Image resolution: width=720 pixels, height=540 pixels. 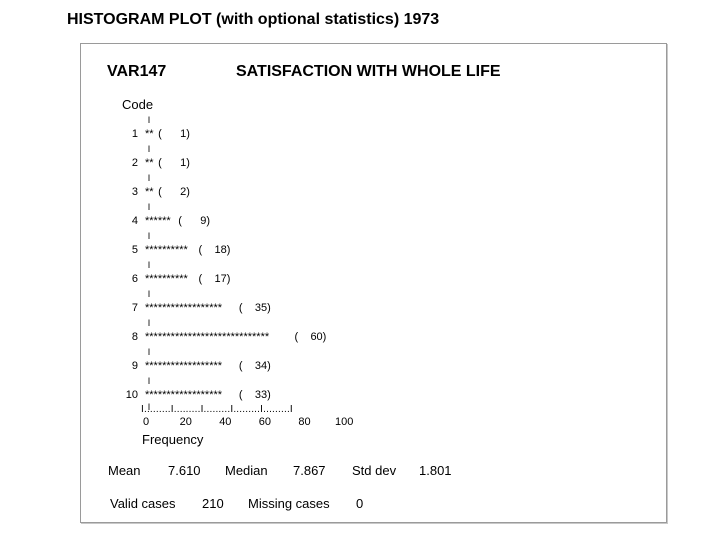 I want to click on bar-count-label: 34), so click(x=262, y=366).